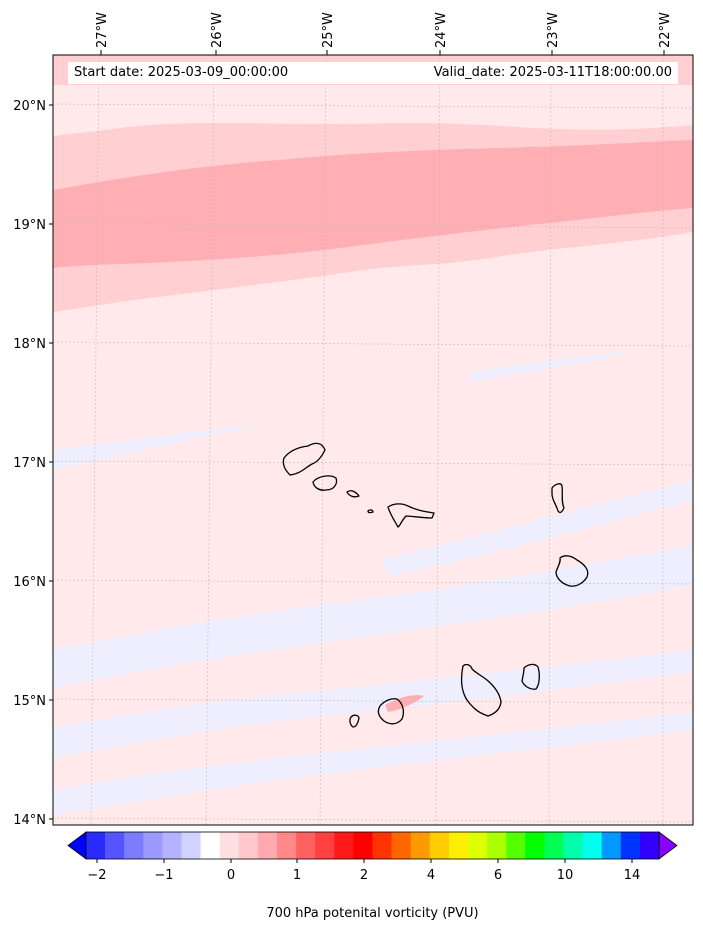 The image size is (703, 935). What do you see at coordinates (558, 498) in the screenshot?
I see `island-sal` at bounding box center [558, 498].